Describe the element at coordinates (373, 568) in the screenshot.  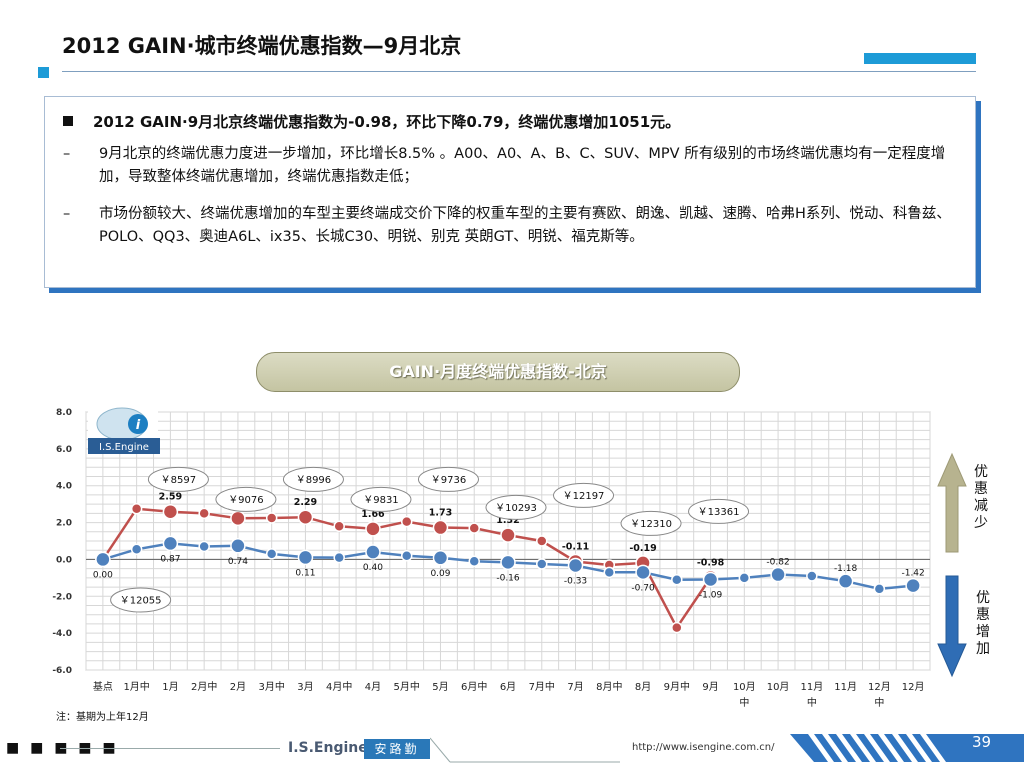
I see `data-label: 0.40` at that location.